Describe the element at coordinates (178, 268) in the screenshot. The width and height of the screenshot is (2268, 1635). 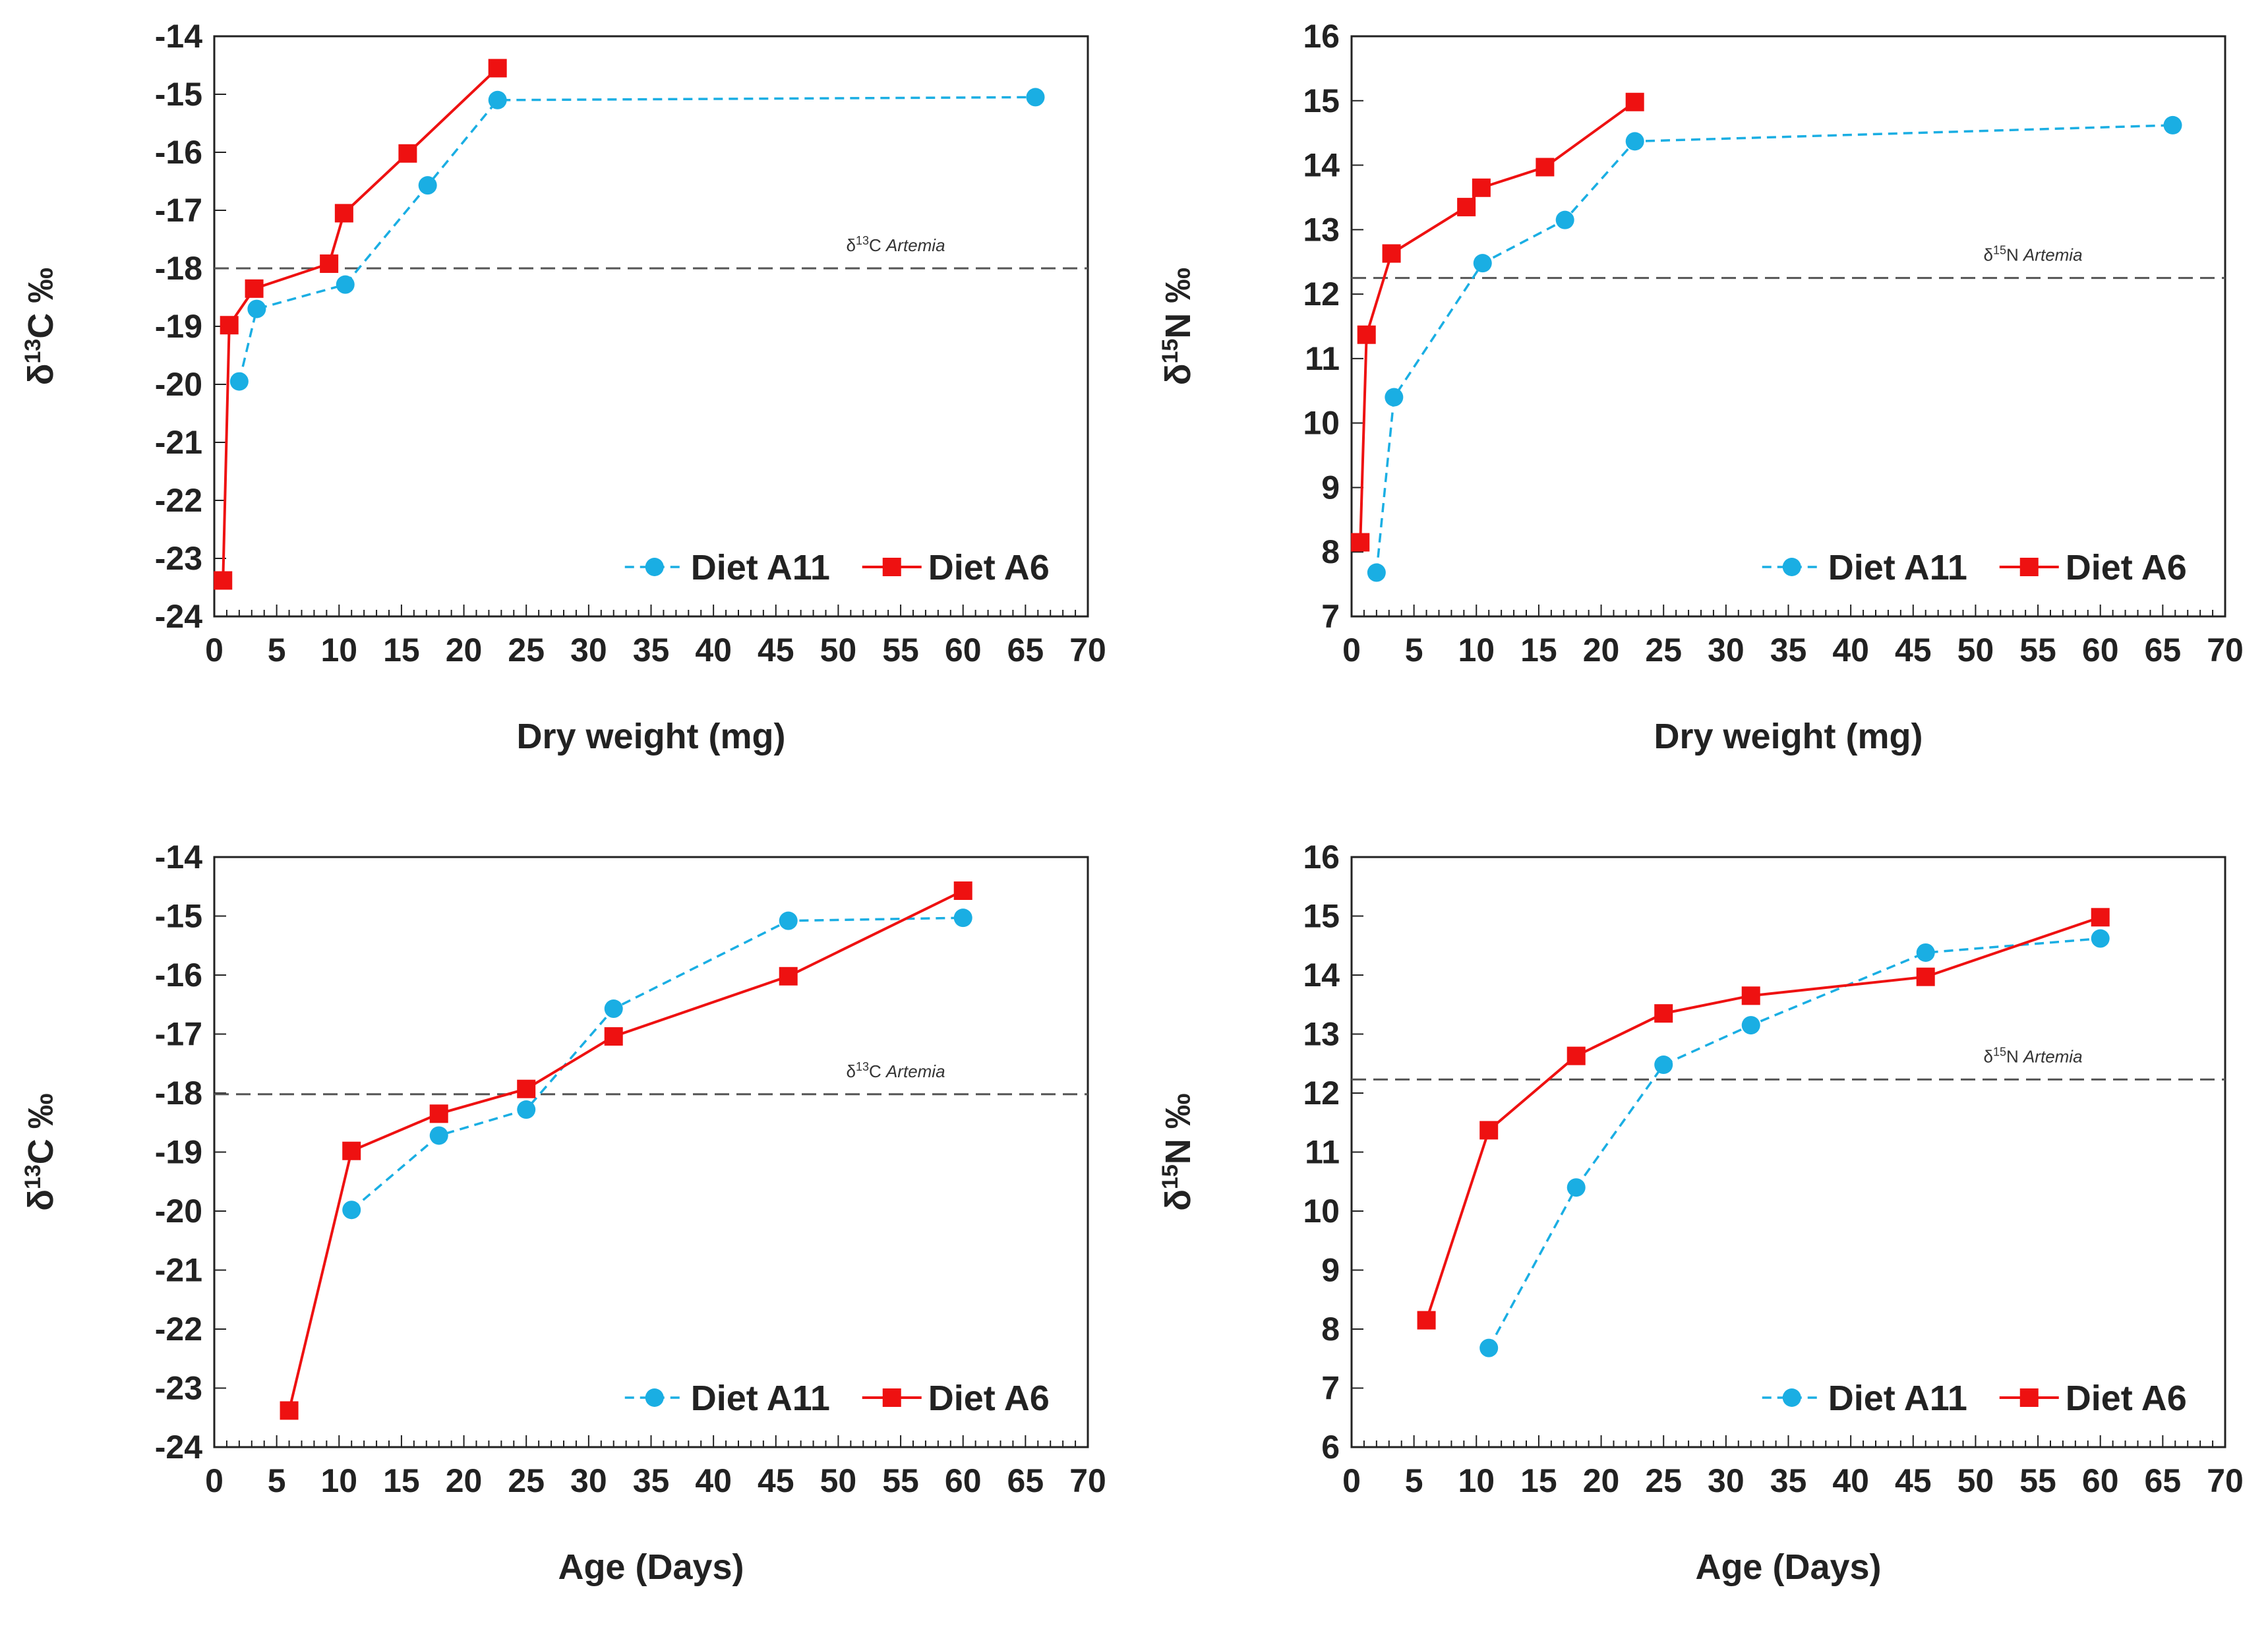
I see `y-tick-label: -18` at that location.